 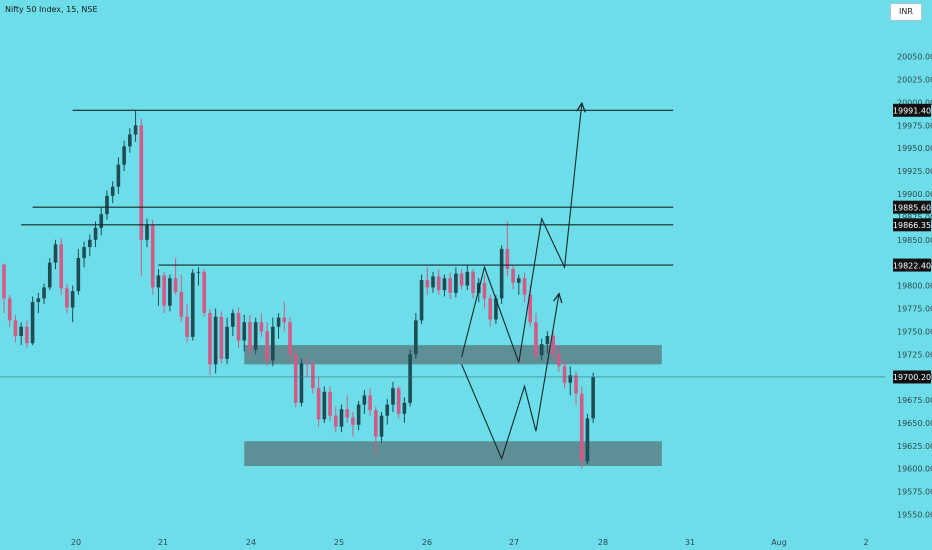 What do you see at coordinates (514, 542) in the screenshot?
I see `x-tick-label: 27` at bounding box center [514, 542].